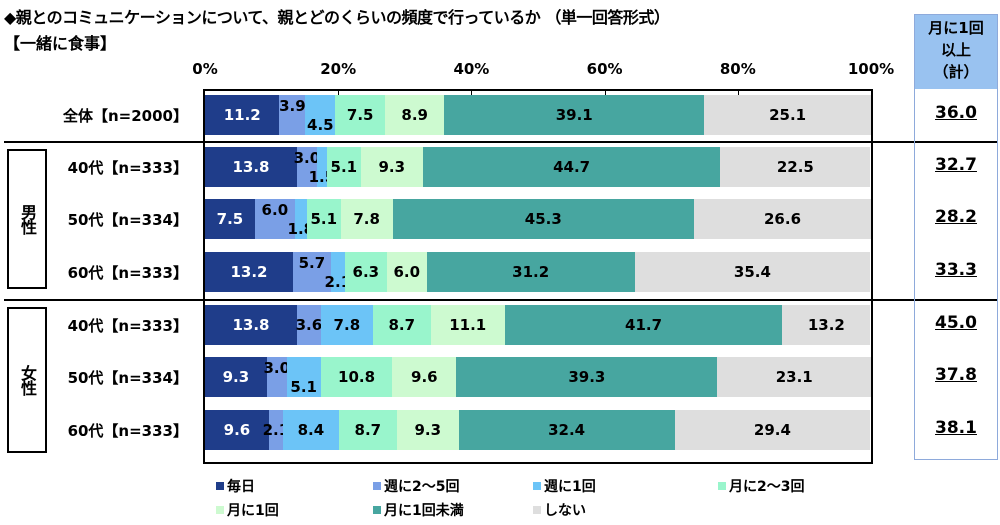 The height and width of the screenshot is (525, 1000). Describe the element at coordinates (471, 69) in the screenshot. I see `x-tick-label: 40%` at that location.